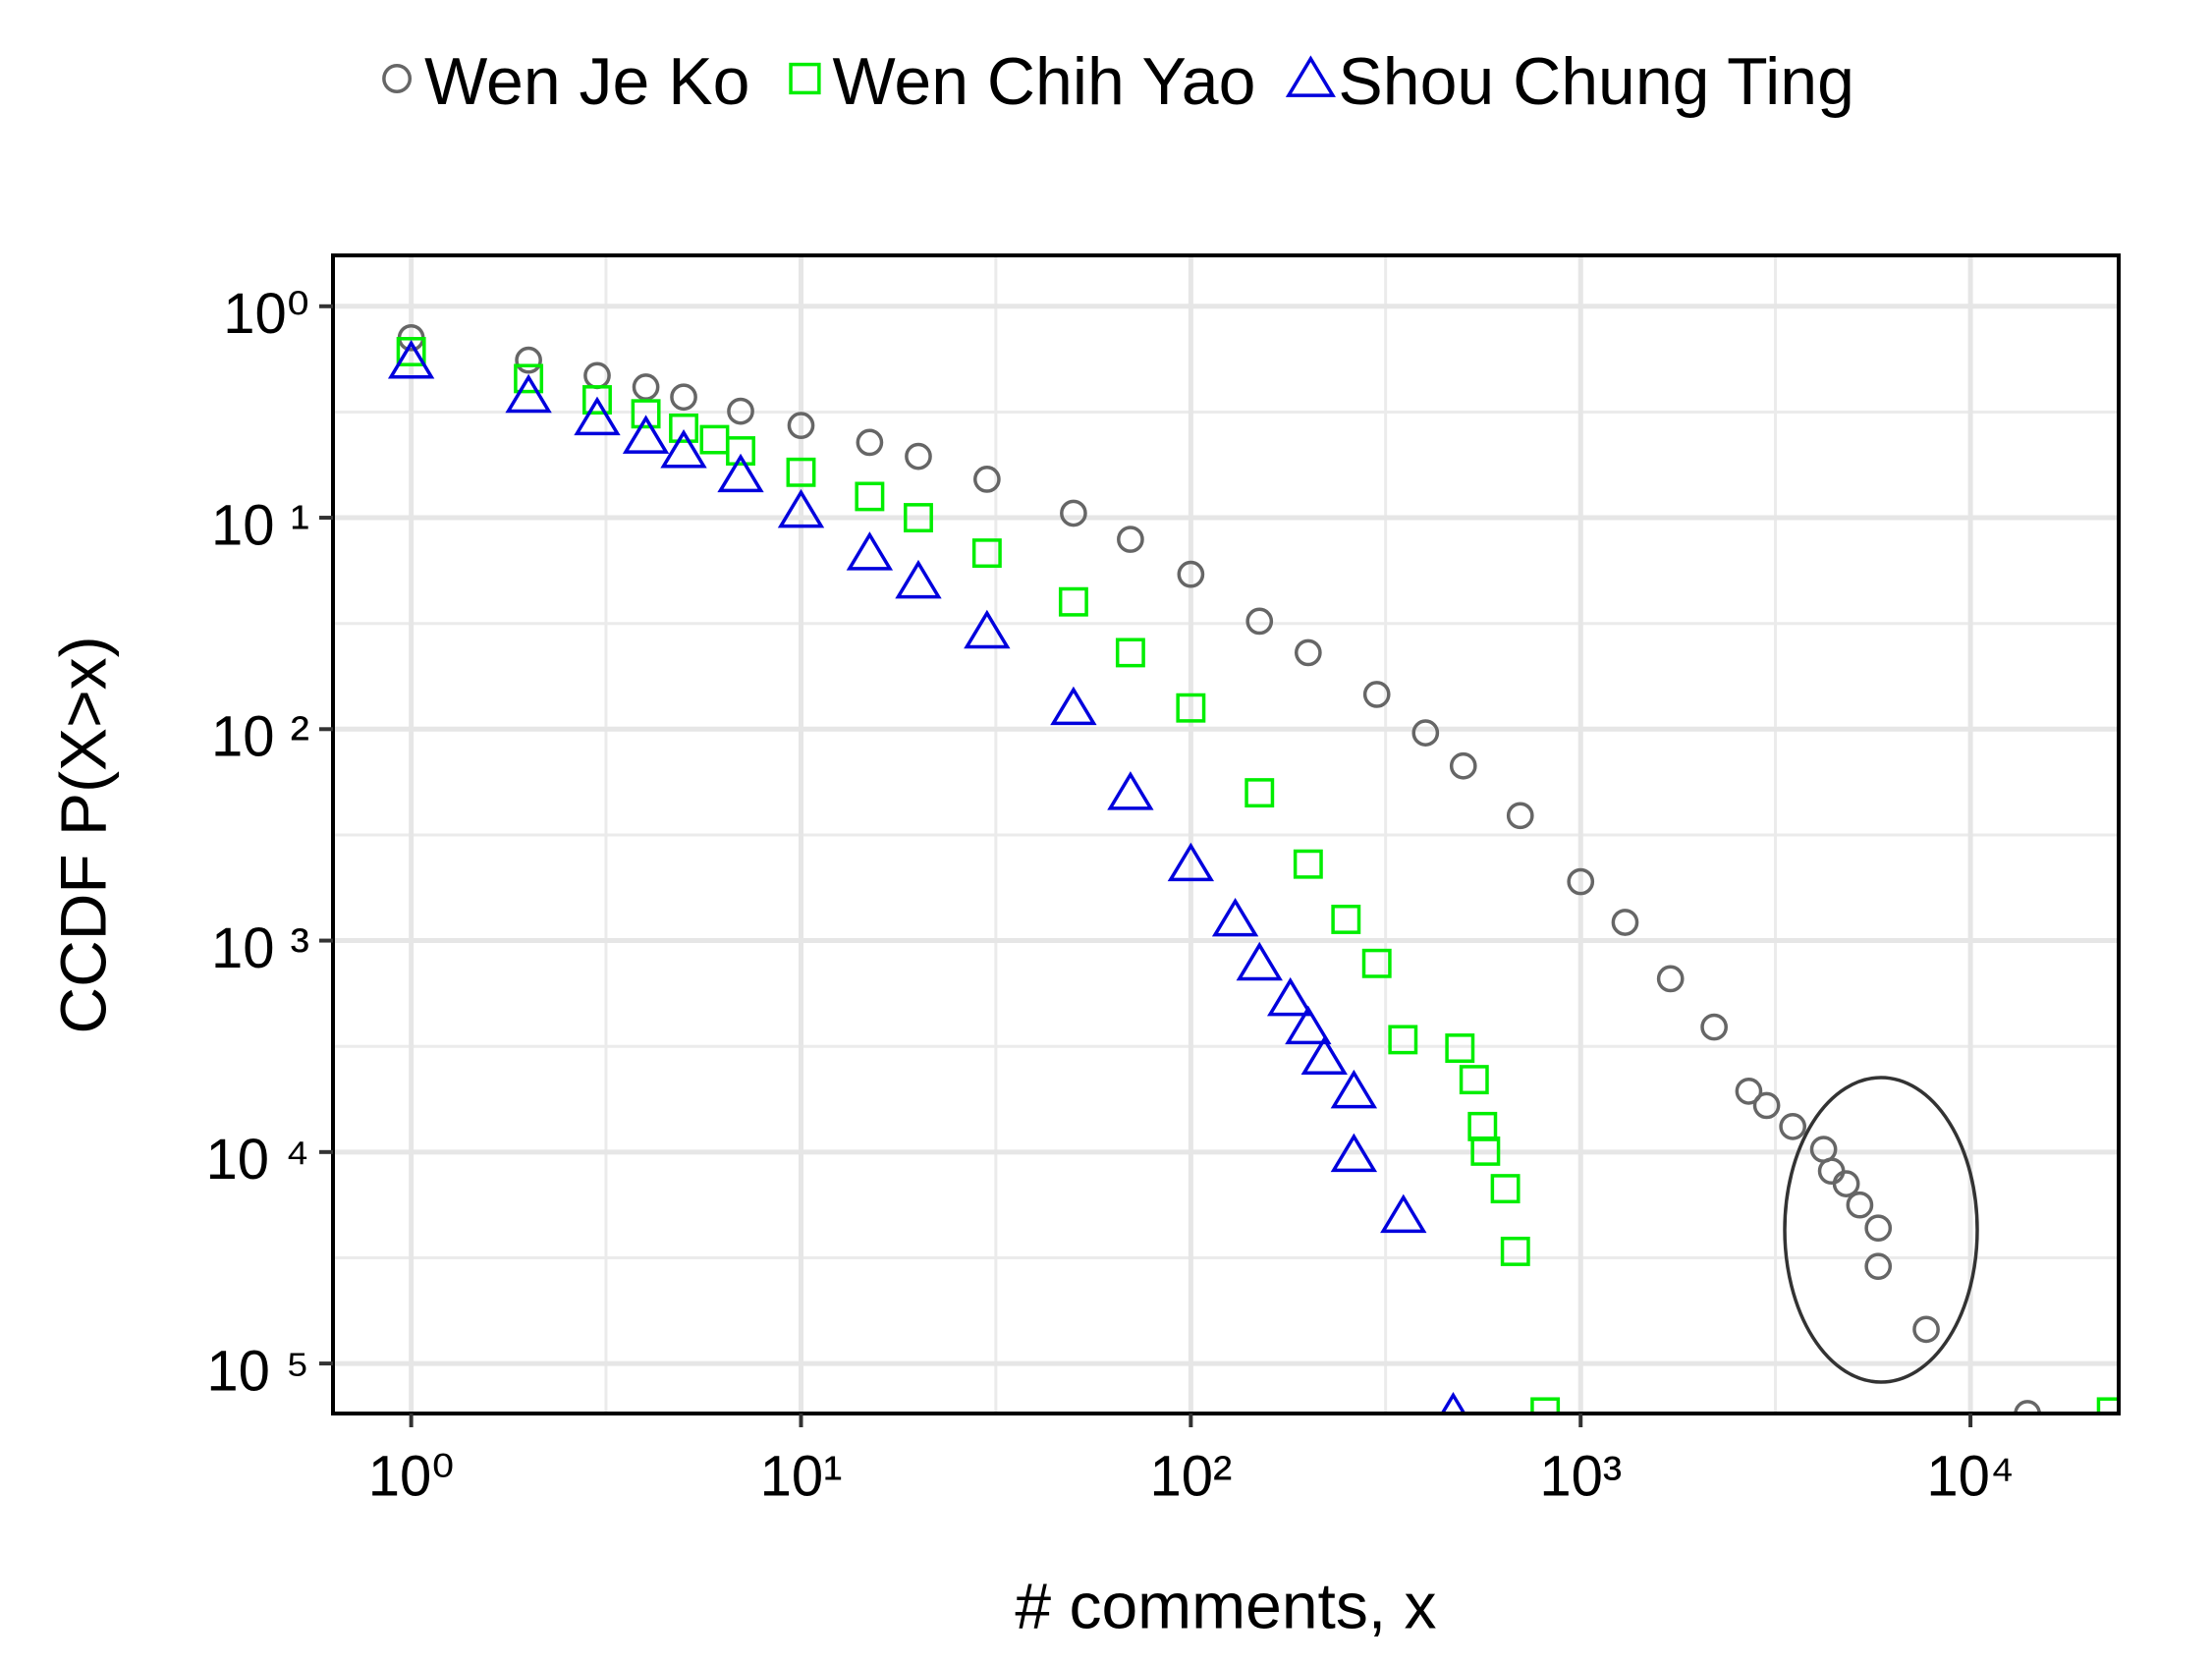 Image resolution: width=2212 pixels, height=1664 pixels. What do you see at coordinates (260, 525) in the screenshot?
I see `y-tick-label: 10 ¹` at bounding box center [260, 525].